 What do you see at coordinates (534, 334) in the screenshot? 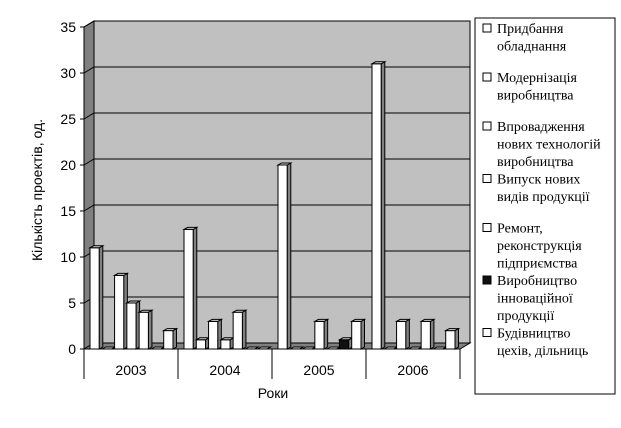
I see `legend-label: Будівництво` at bounding box center [534, 334].